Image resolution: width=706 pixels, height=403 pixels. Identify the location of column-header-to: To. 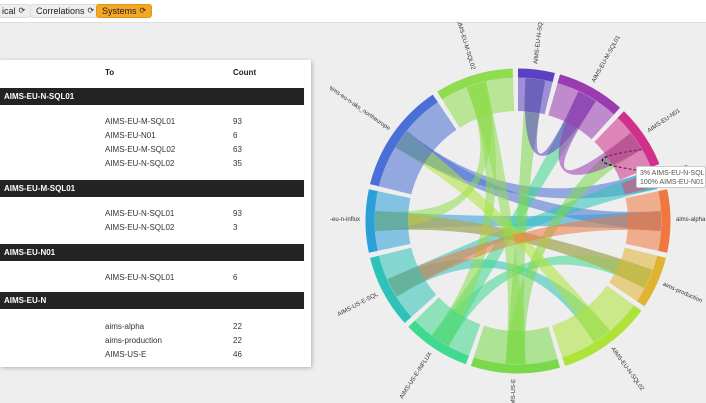
(110, 72).